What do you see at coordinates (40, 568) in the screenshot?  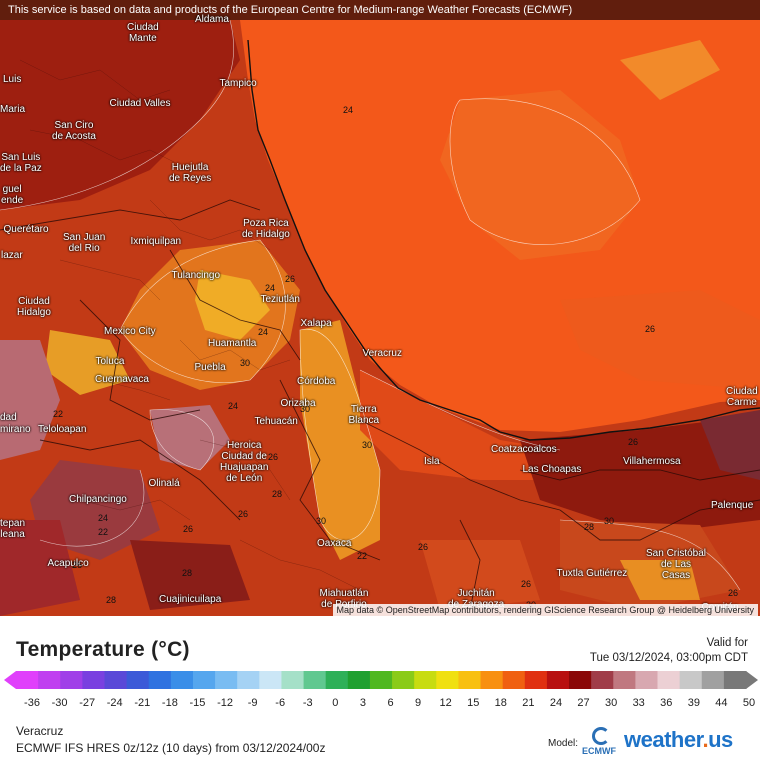 I see `pacific-coast-field` at bounding box center [40, 568].